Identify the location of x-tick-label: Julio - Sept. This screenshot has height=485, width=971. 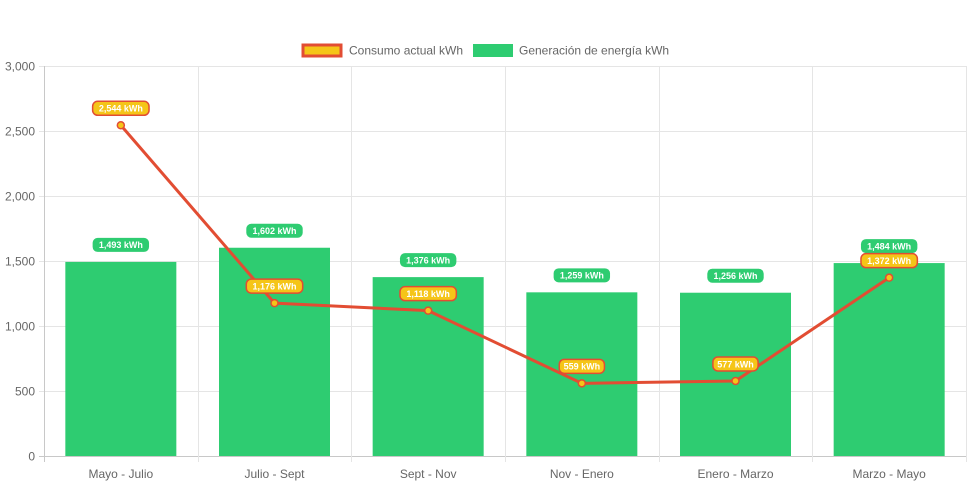
(274, 474).